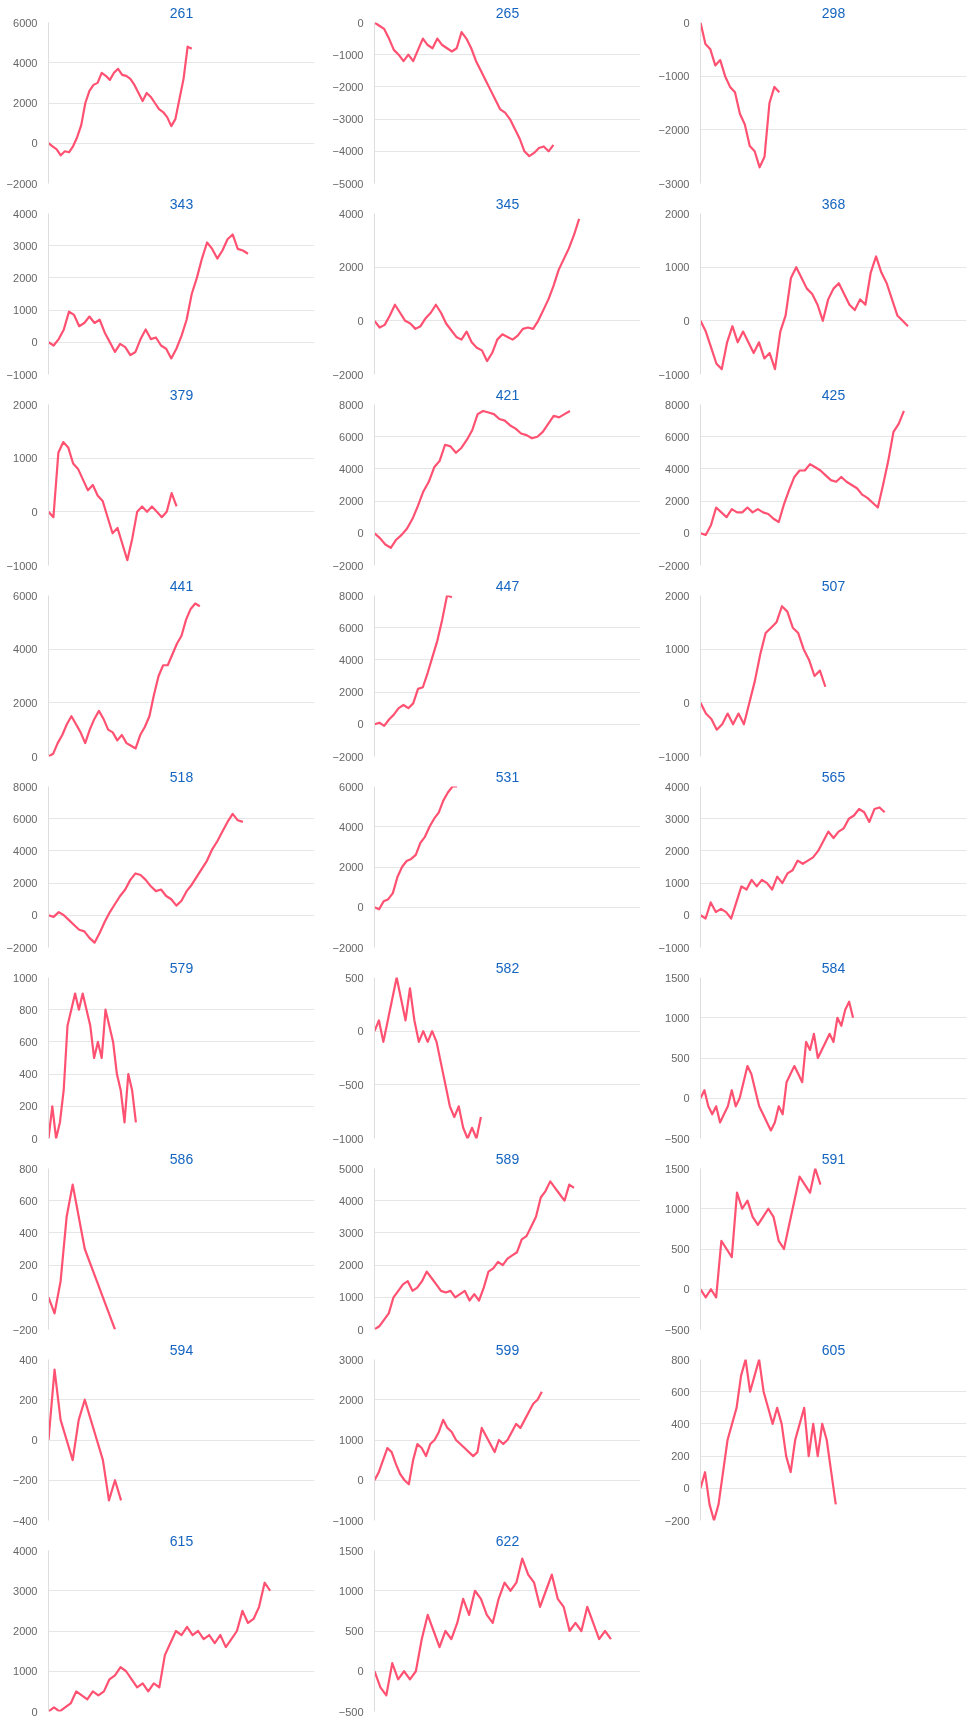  I want to click on y-tick-label: −4000, so click(348, 151).